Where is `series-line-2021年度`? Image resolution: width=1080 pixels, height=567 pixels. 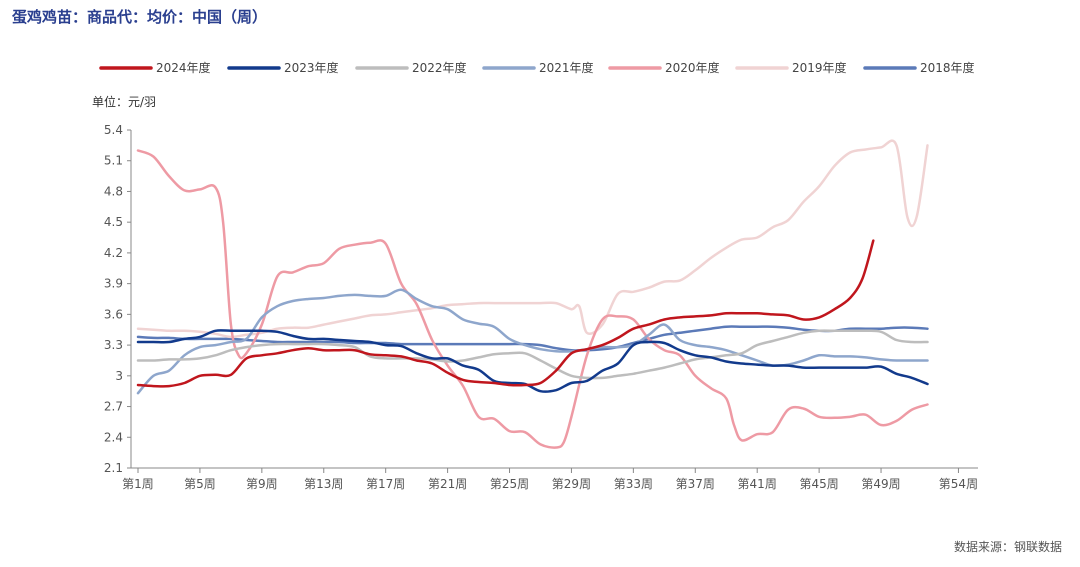
series-line-2021年度 is located at coordinates (532, 341).